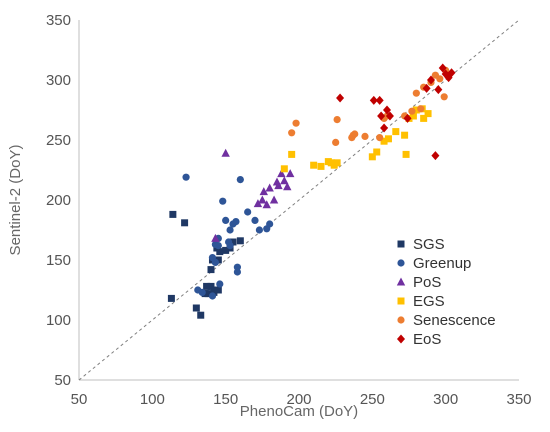 The height and width of the screenshot is (432, 550). I want to click on series-greenup, so click(228, 236).